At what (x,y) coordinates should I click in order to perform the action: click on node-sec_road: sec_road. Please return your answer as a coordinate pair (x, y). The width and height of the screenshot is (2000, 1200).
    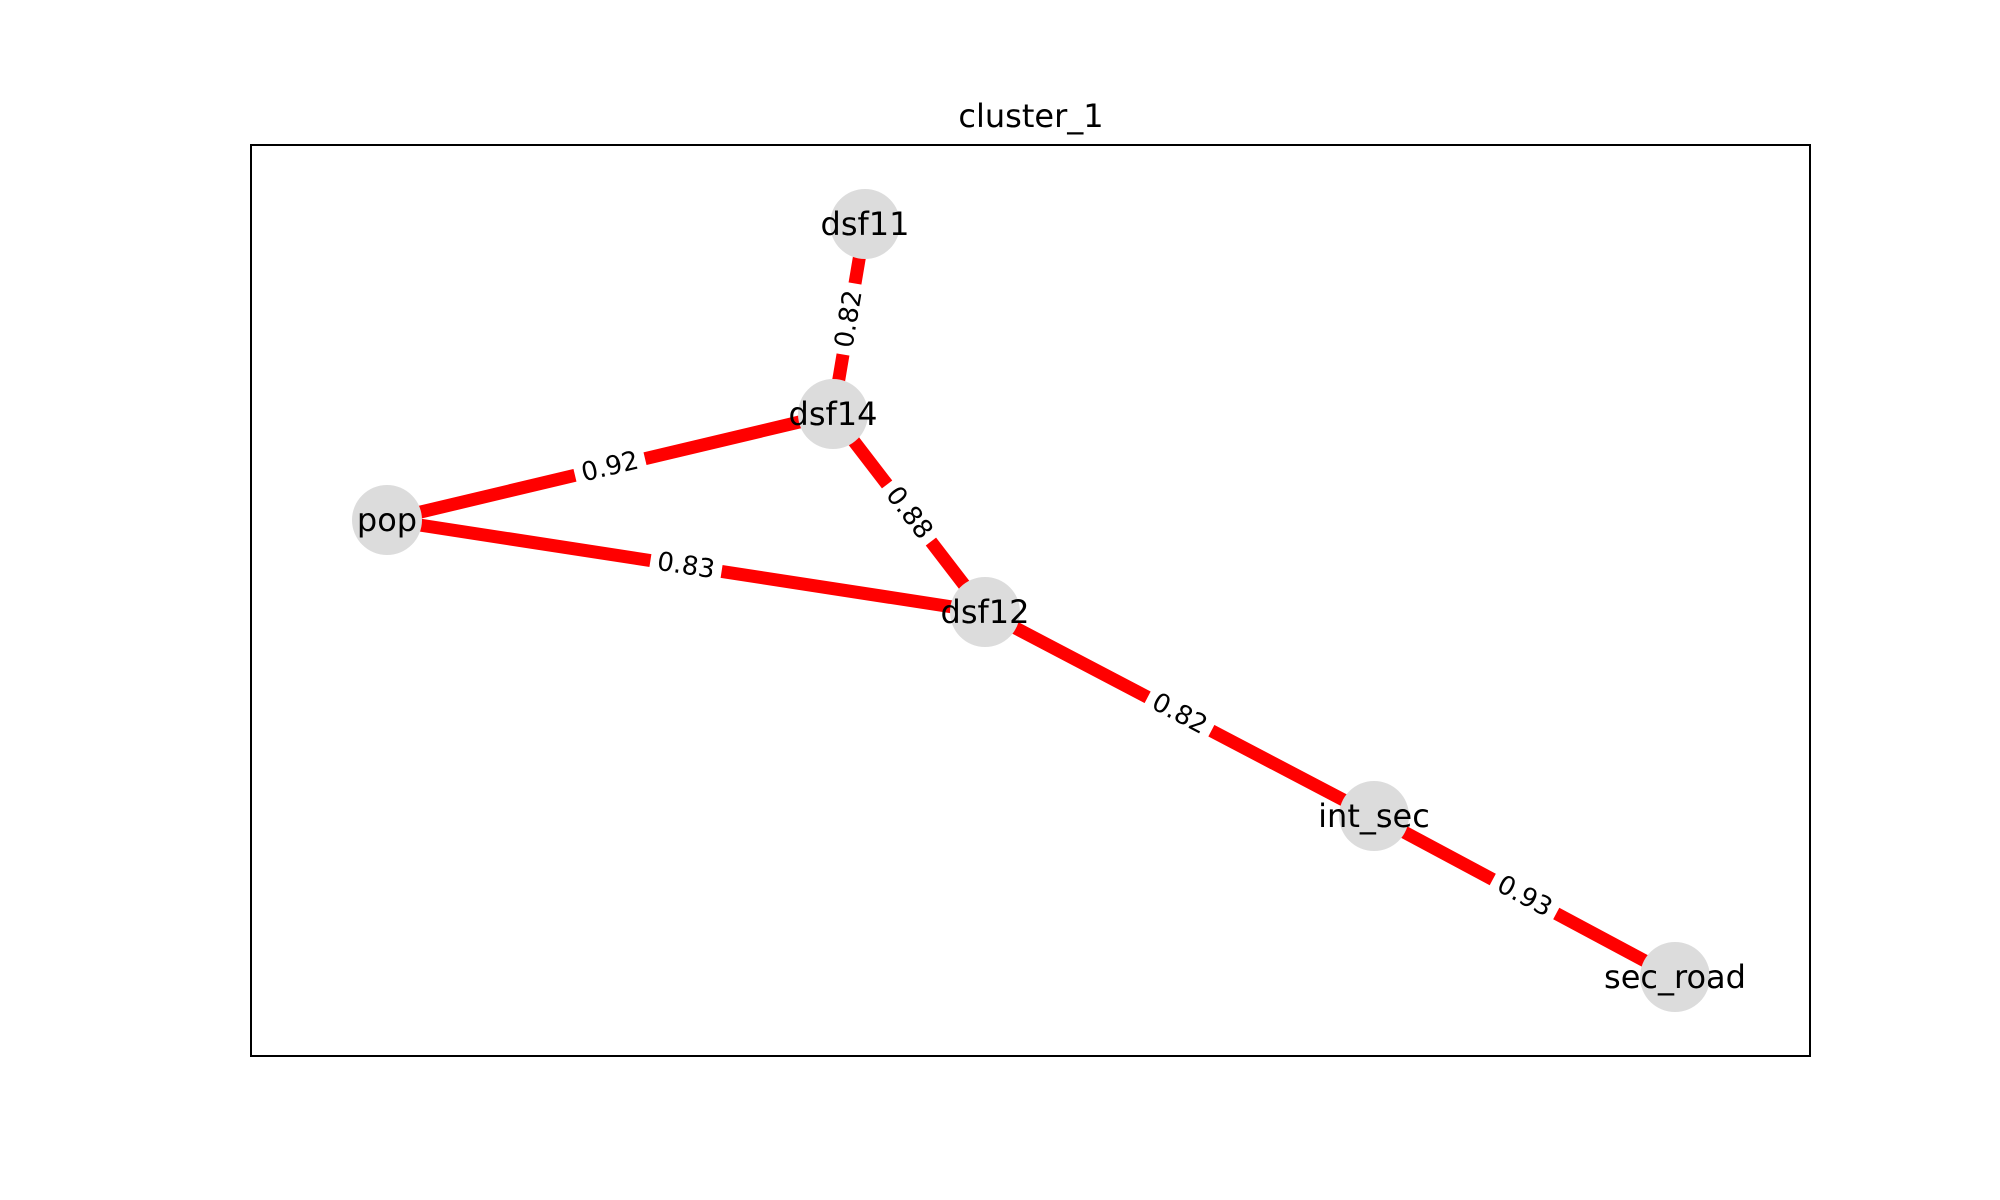
    Looking at the image, I should click on (1675, 977).